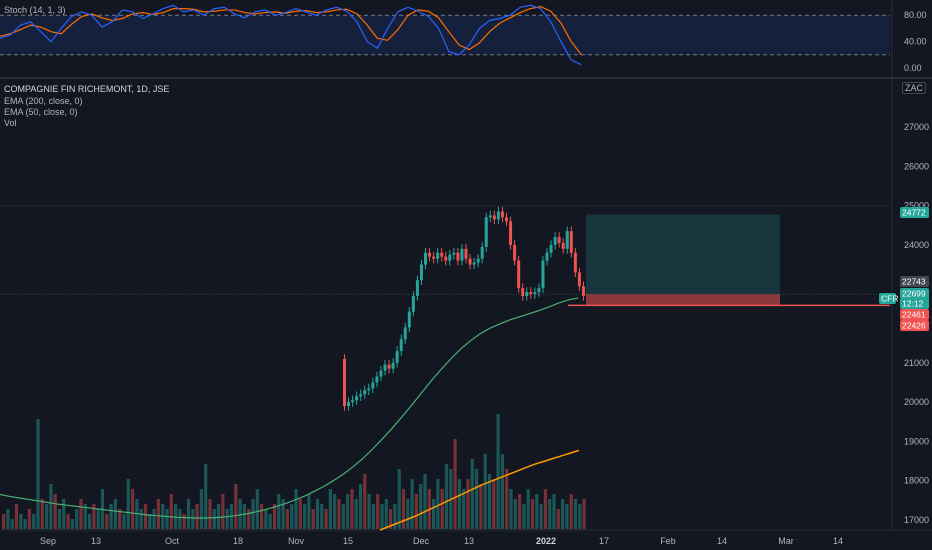  Describe the element at coordinates (916, 402) in the screenshot. I see `price-tick-label: 20000` at that location.